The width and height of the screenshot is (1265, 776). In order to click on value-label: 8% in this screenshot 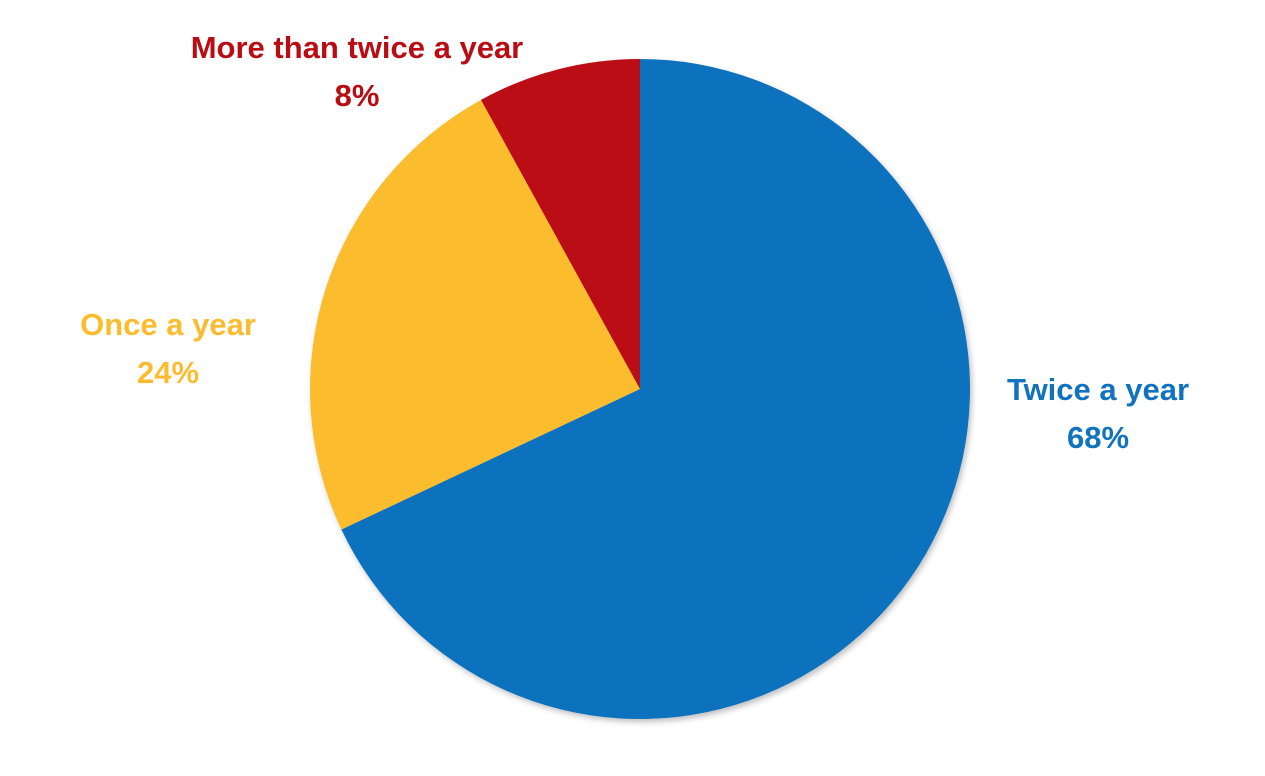, I will do `click(357, 95)`.